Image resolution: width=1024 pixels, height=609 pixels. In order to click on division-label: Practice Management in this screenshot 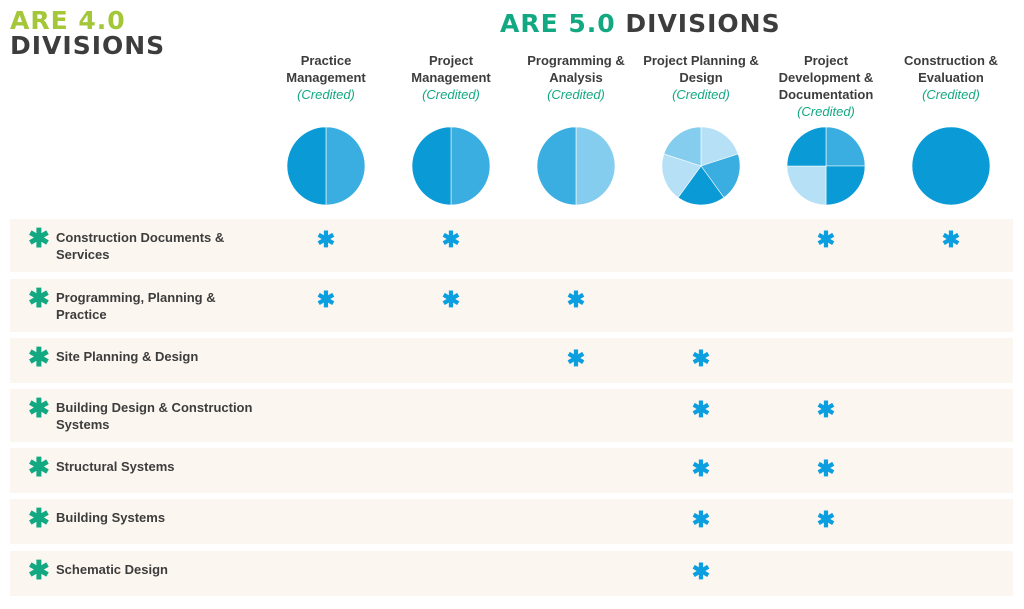, I will do `click(326, 69)`.